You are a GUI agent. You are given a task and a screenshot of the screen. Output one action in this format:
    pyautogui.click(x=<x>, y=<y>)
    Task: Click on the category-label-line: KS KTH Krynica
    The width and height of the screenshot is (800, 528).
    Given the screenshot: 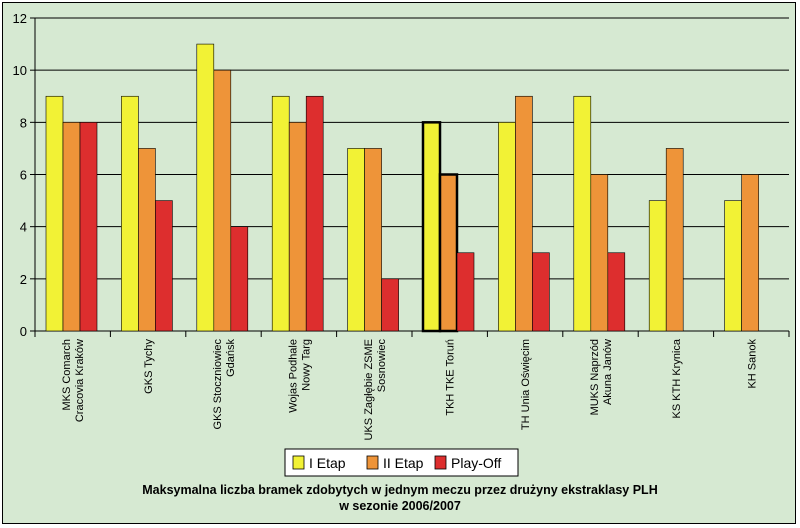 What is the action you would take?
    pyautogui.click(x=677, y=378)
    